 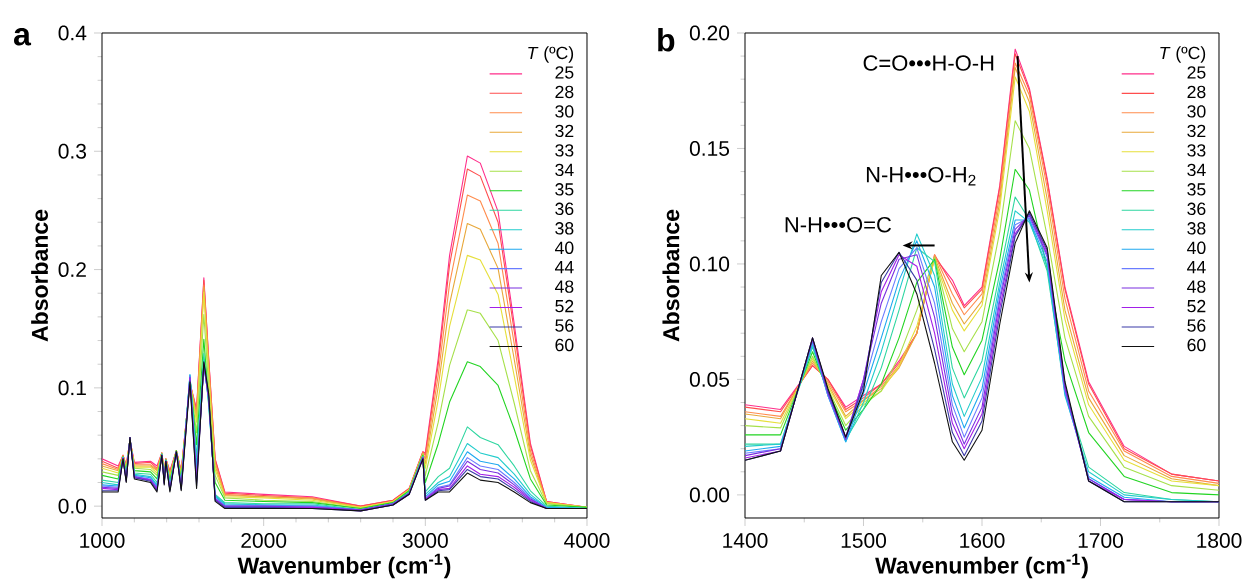 What do you see at coordinates (1101, 540) in the screenshot?
I see `x-tick-label: 1700` at bounding box center [1101, 540].